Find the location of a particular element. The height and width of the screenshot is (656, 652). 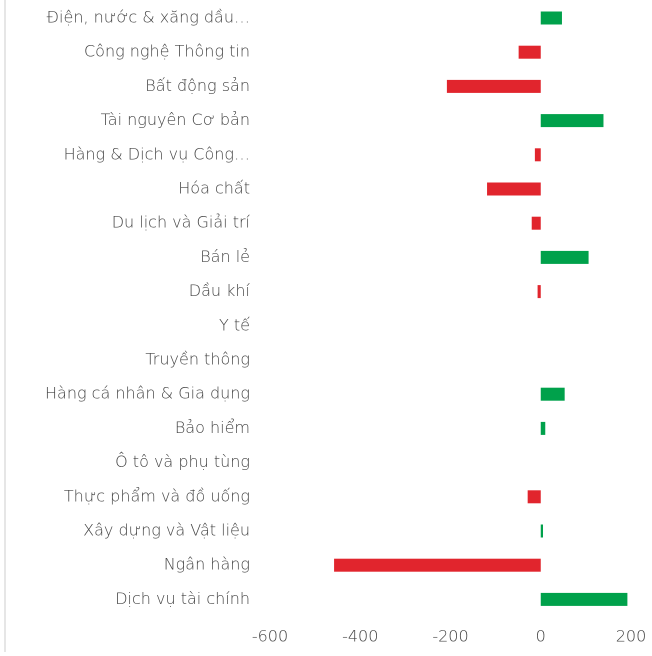

x-tick-label: 200 is located at coordinates (631, 636).